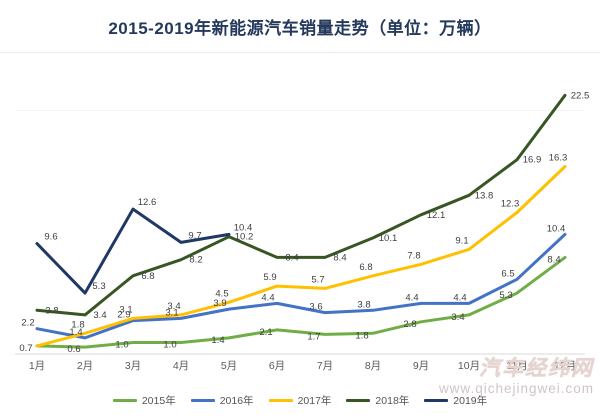 The height and width of the screenshot is (420, 600). Describe the element at coordinates (236, 401) in the screenshot. I see `legend-label: 2016年` at that location.